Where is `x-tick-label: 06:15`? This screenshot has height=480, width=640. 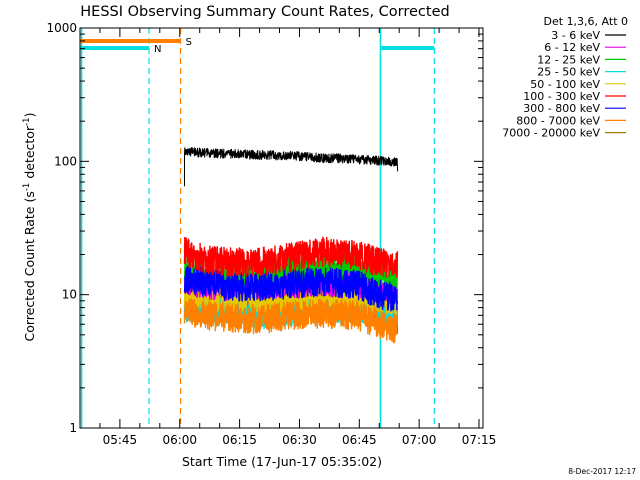
x-tick-label: 06:15 is located at coordinates (239, 440).